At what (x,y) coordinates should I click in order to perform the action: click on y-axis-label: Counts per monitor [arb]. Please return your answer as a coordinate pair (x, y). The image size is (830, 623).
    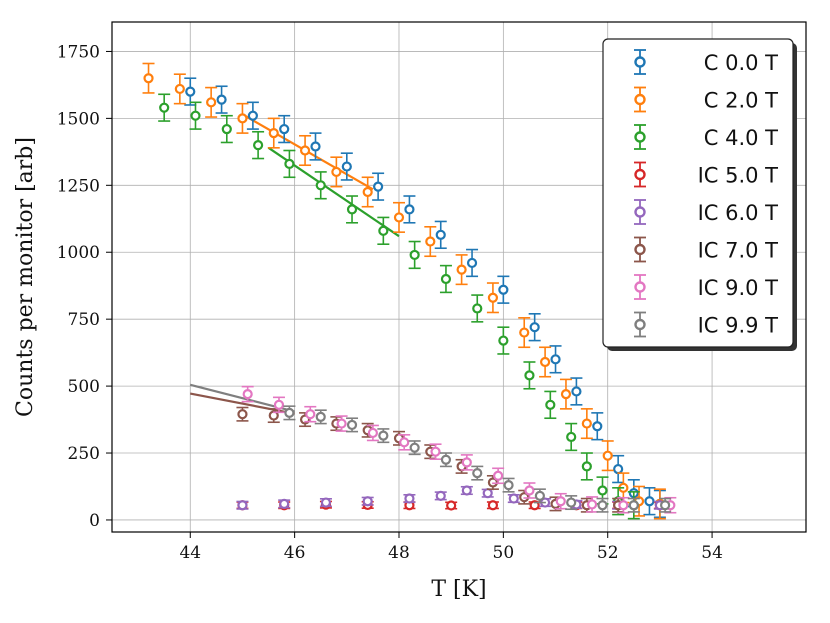
    Looking at the image, I should click on (25, 277).